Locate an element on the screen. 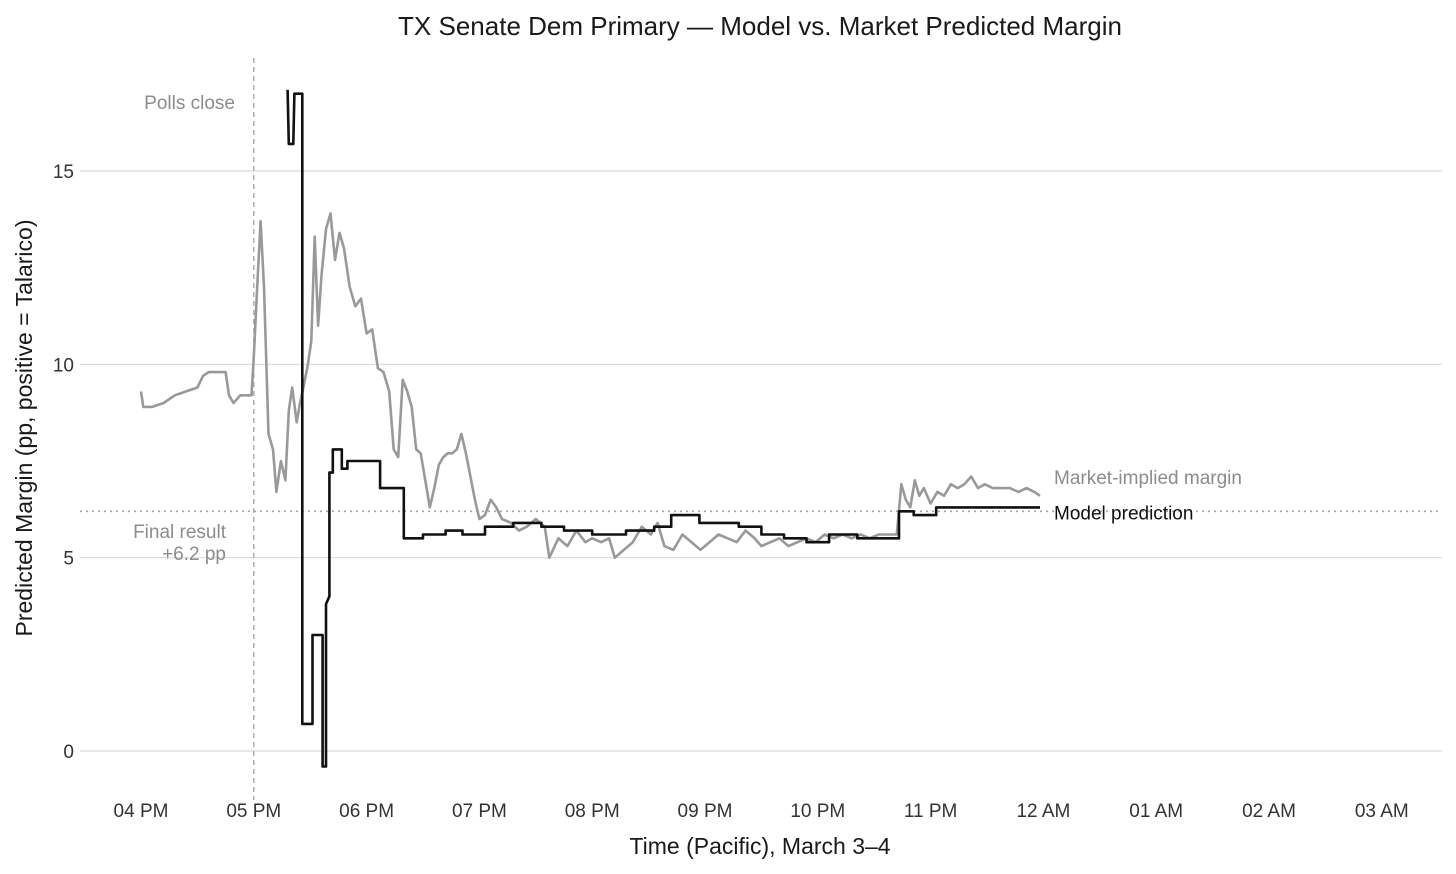 Image resolution: width=1456 pixels, height=874 pixels. x-tick-2: 06 PM is located at coordinates (366, 811).